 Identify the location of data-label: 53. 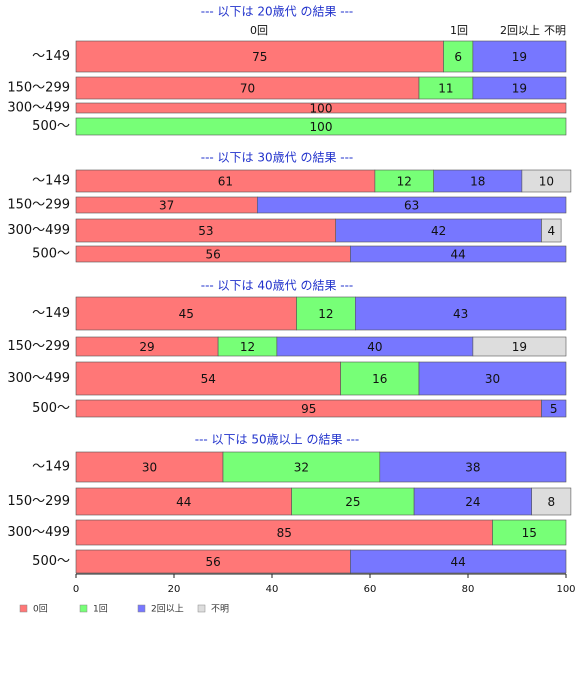
(205, 231).